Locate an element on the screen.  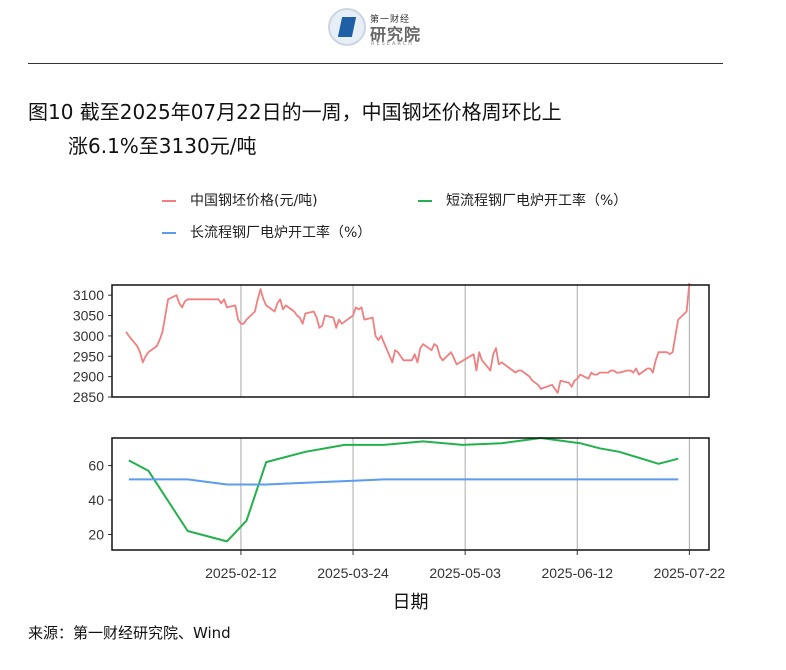
legend-item-short: 短流程钢厂电炉开工率（%） is located at coordinates (522, 200).